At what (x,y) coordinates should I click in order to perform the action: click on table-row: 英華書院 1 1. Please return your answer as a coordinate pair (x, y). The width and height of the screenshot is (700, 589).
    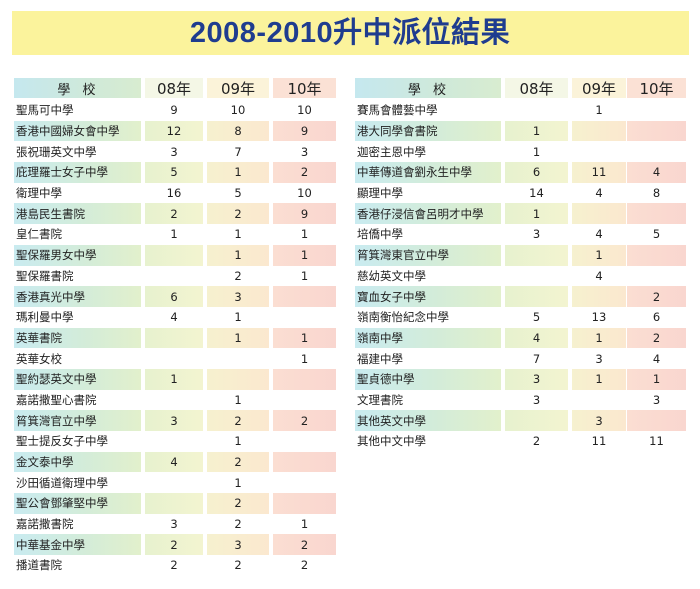
    Looking at the image, I should click on (175, 338).